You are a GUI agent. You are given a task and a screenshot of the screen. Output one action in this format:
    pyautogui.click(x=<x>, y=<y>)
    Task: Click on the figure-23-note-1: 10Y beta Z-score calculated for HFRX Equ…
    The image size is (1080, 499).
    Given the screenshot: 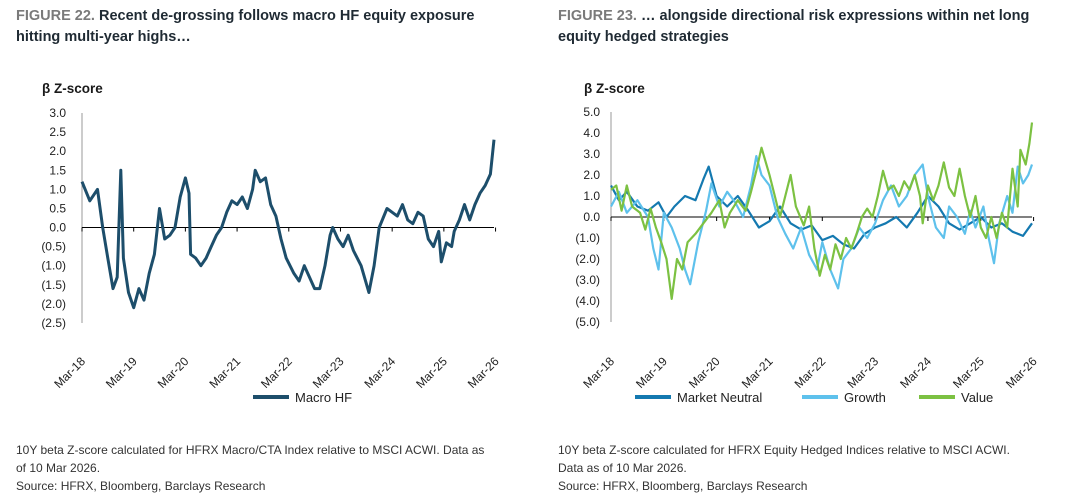 What is the action you would take?
    pyautogui.click(x=784, y=450)
    